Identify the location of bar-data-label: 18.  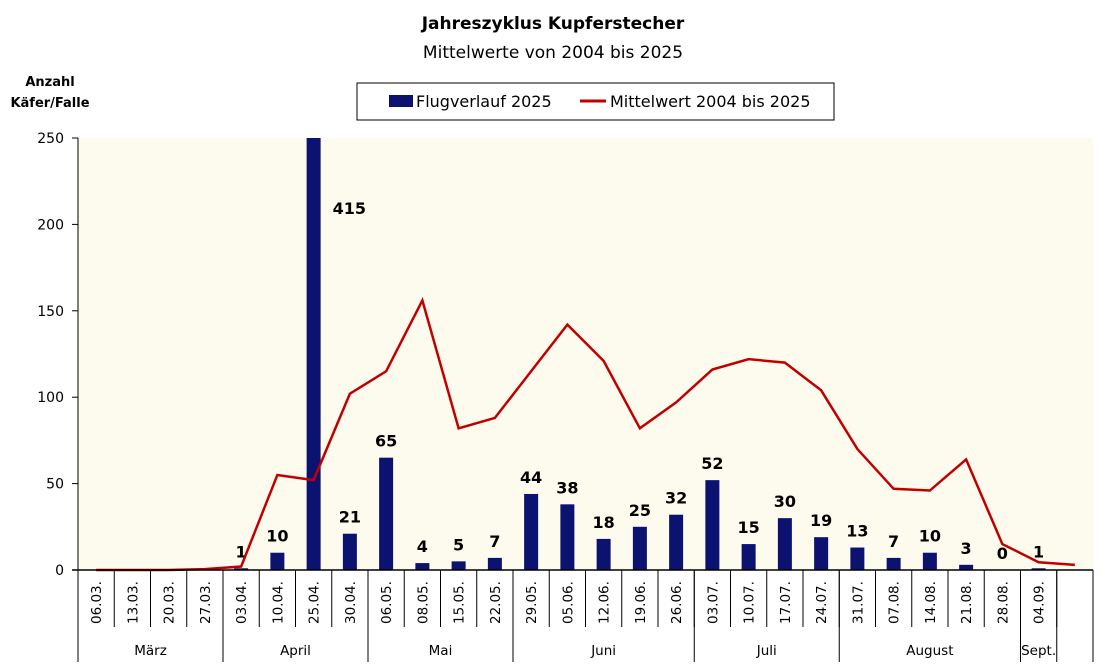
(603, 522).